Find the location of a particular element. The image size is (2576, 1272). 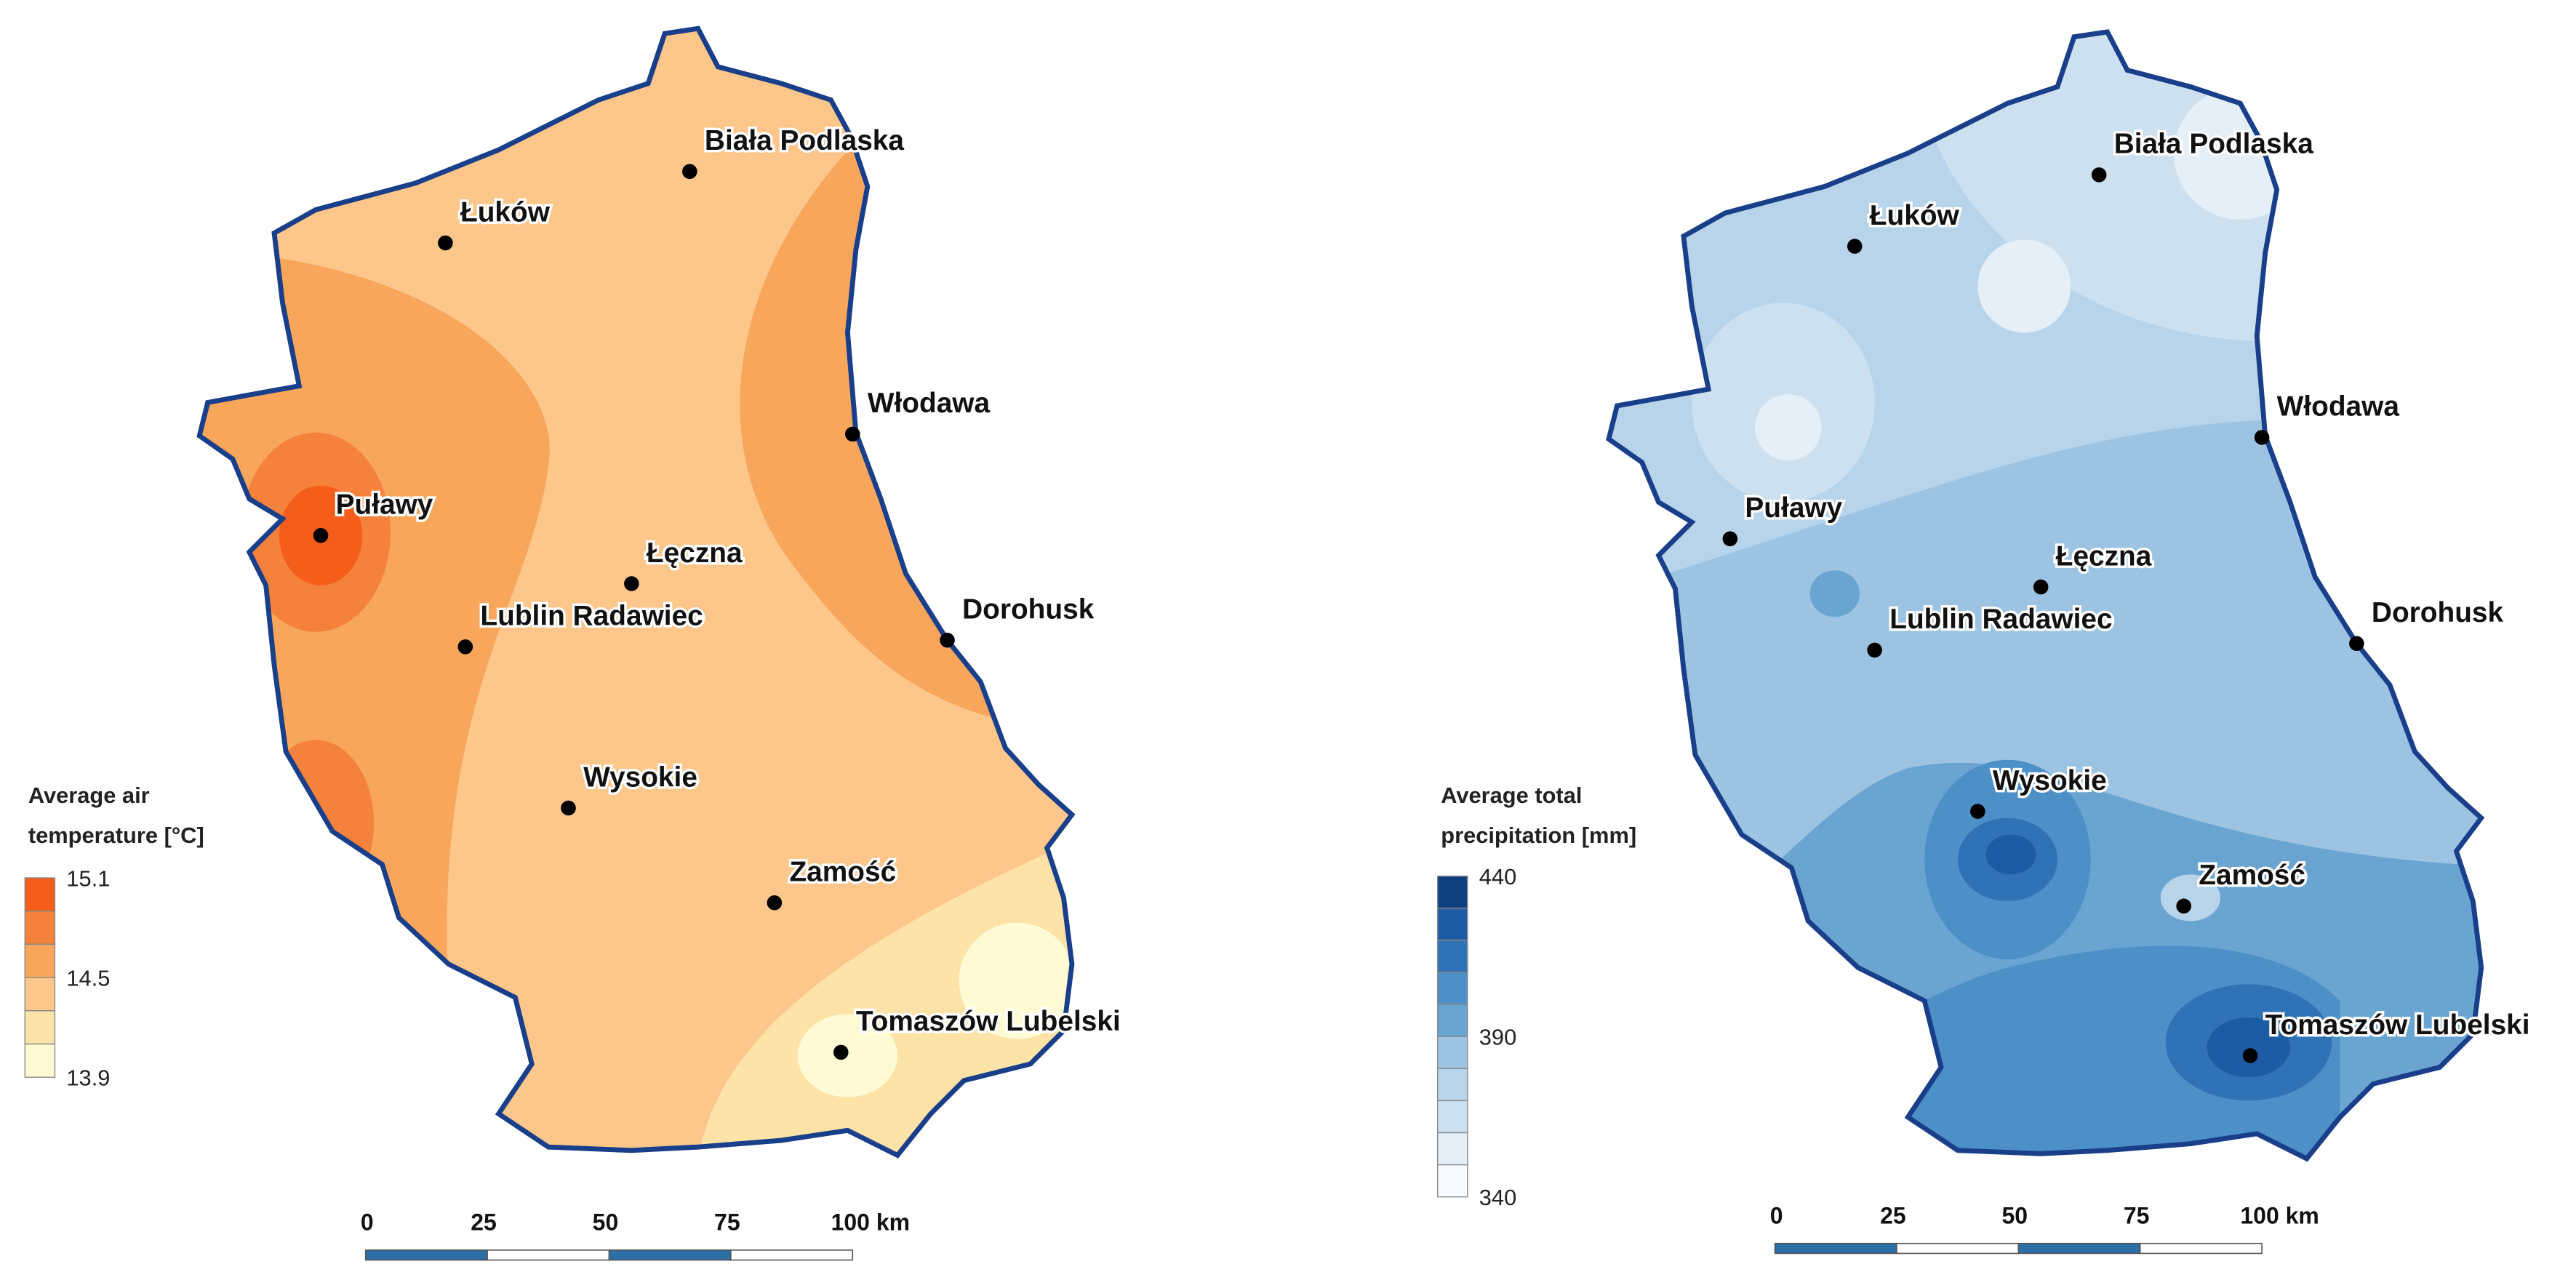

legend-title: precipitation [mm] is located at coordinates (1538, 835).